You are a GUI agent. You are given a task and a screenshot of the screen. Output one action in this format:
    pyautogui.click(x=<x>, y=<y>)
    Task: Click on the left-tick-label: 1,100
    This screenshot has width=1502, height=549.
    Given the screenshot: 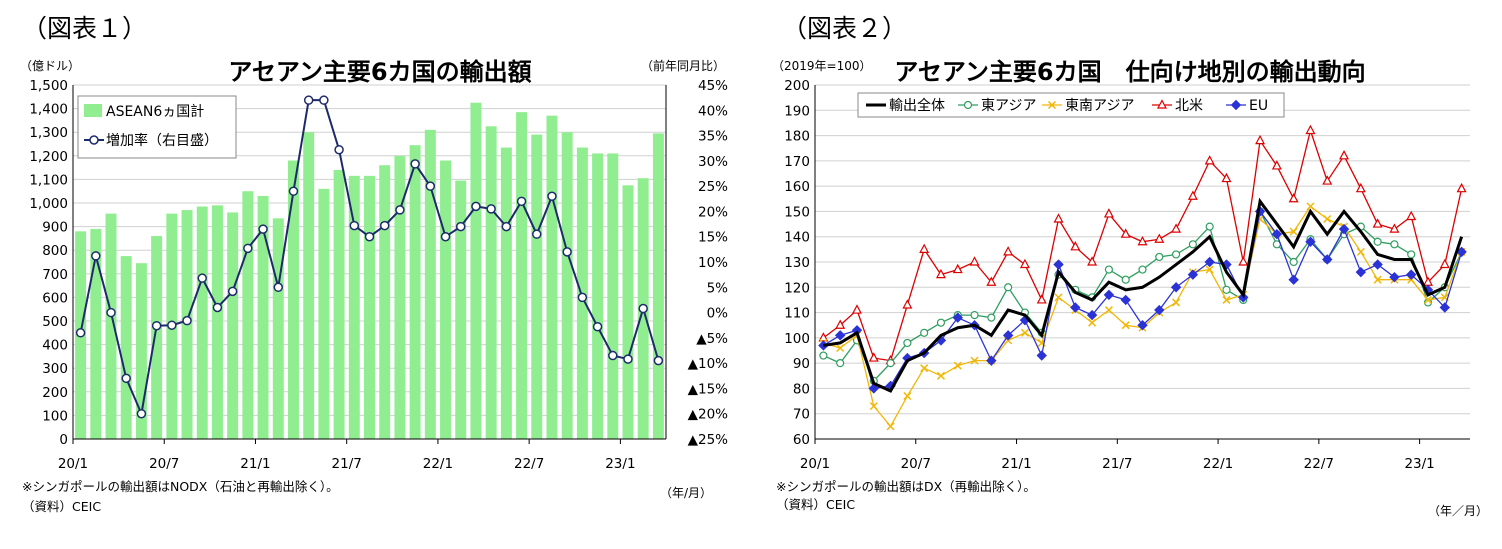 What is the action you would take?
    pyautogui.click(x=48, y=180)
    